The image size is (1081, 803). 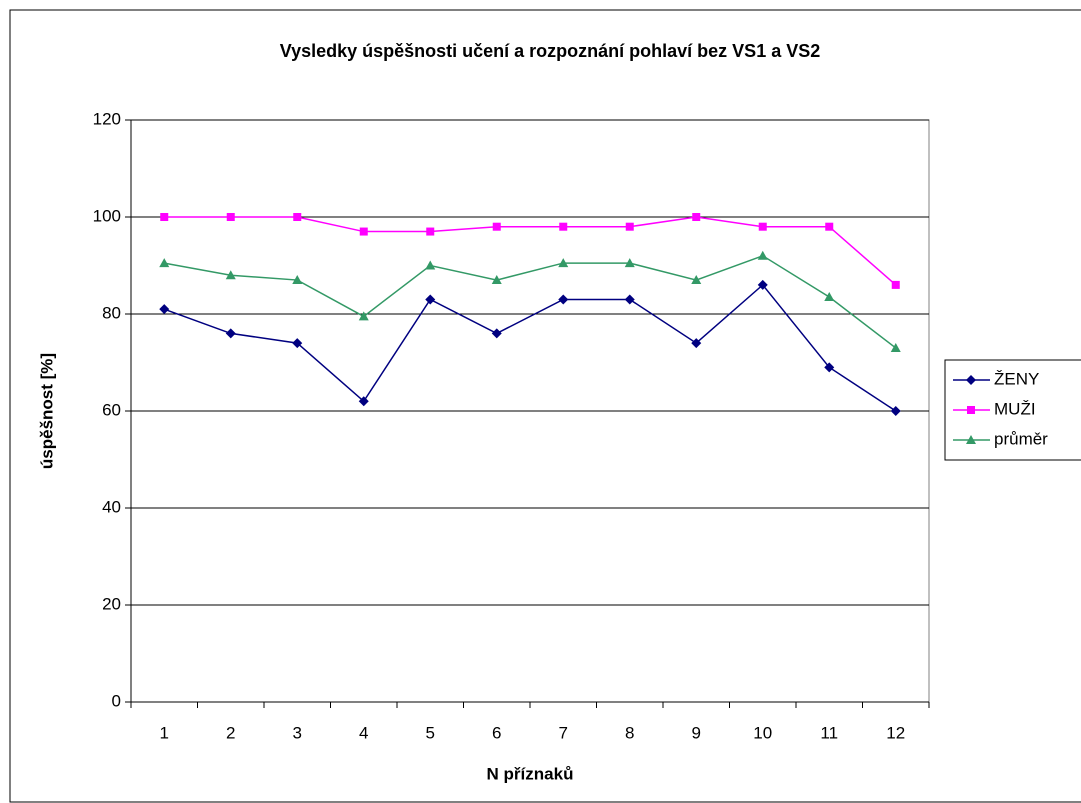 What do you see at coordinates (829, 732) in the screenshot?
I see `x-tick-label: 11` at bounding box center [829, 732].